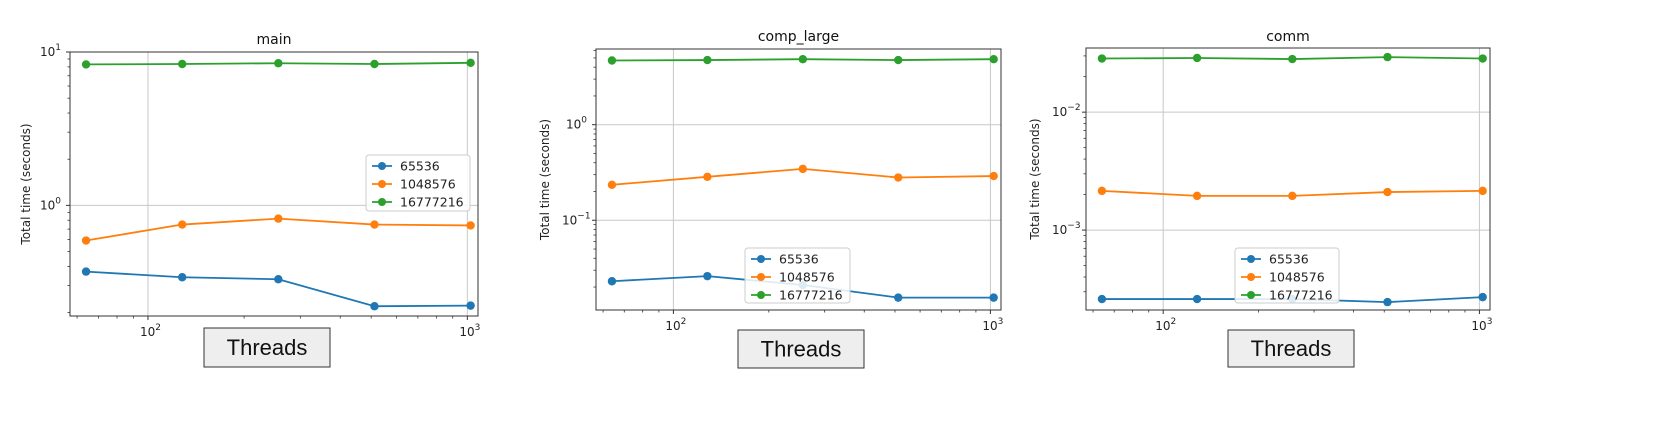  What do you see at coordinates (1288, 37) in the screenshot?
I see `chart-title: comm` at bounding box center [1288, 37].